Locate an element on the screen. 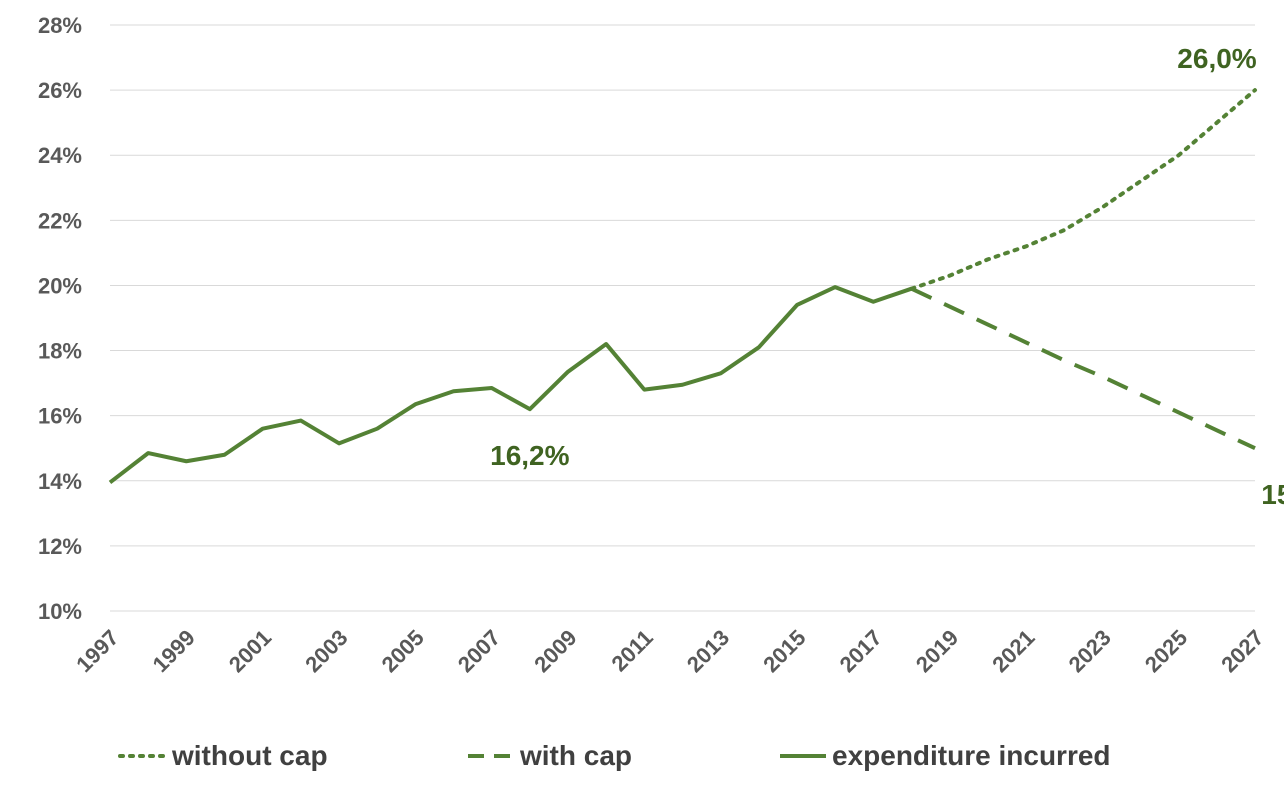 The width and height of the screenshot is (1284, 786). x-tick-label: 2025 is located at coordinates (1166, 651).